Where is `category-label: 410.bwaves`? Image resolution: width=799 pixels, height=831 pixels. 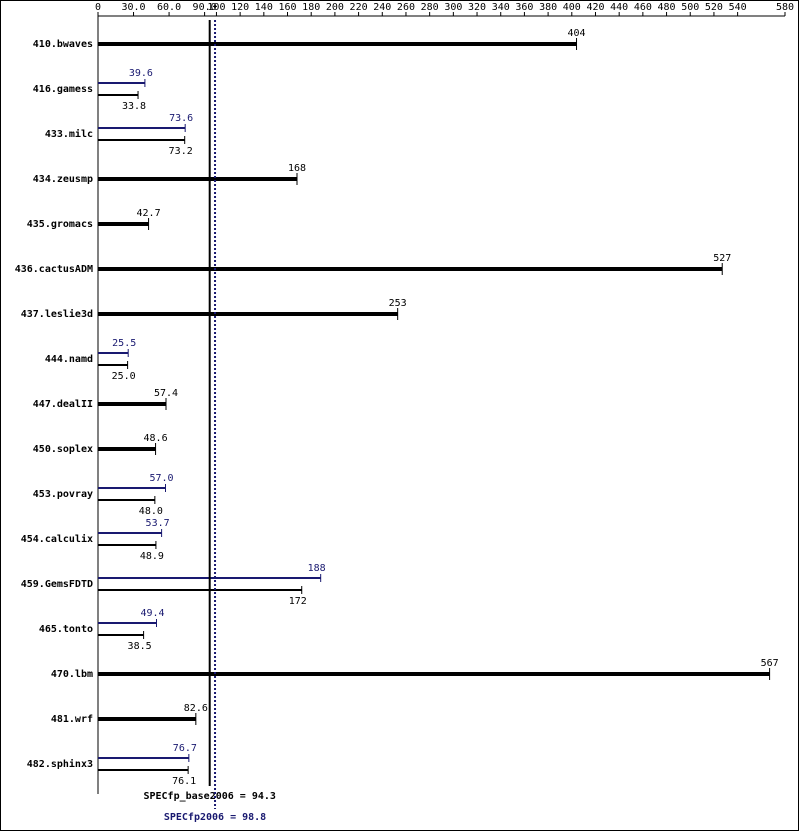 category-label: 410.bwaves is located at coordinates (63, 44).